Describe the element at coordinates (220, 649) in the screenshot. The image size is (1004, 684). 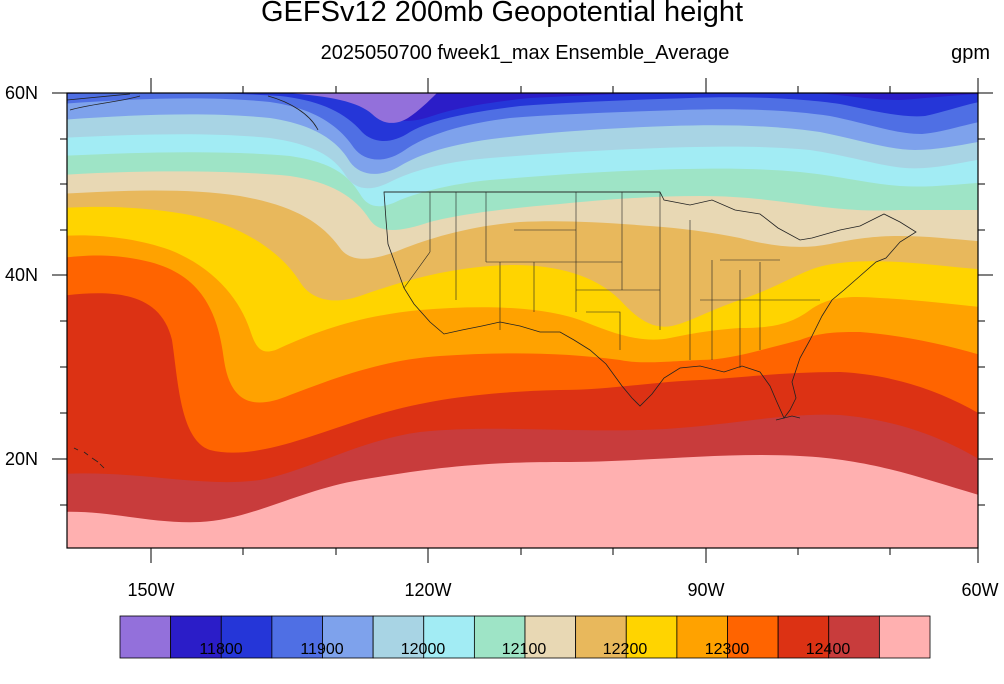
I see `colorbar-label: 11800` at that location.